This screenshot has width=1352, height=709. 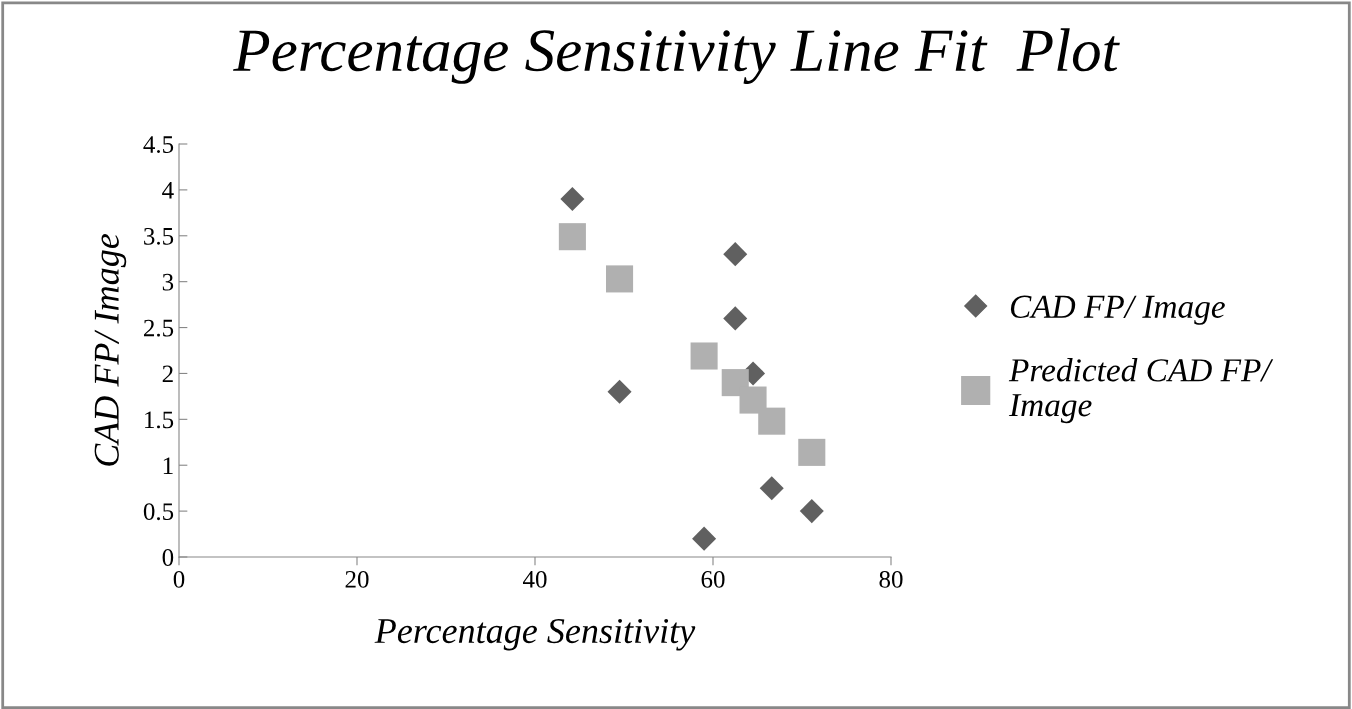 I want to click on y-tick-label: 4, so click(x=168, y=190).